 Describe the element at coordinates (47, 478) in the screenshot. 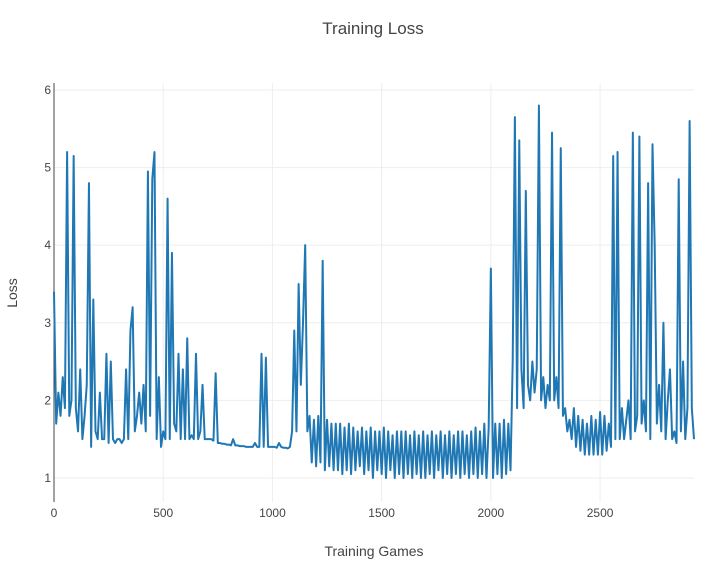

I see `y-tick-label: 1` at that location.